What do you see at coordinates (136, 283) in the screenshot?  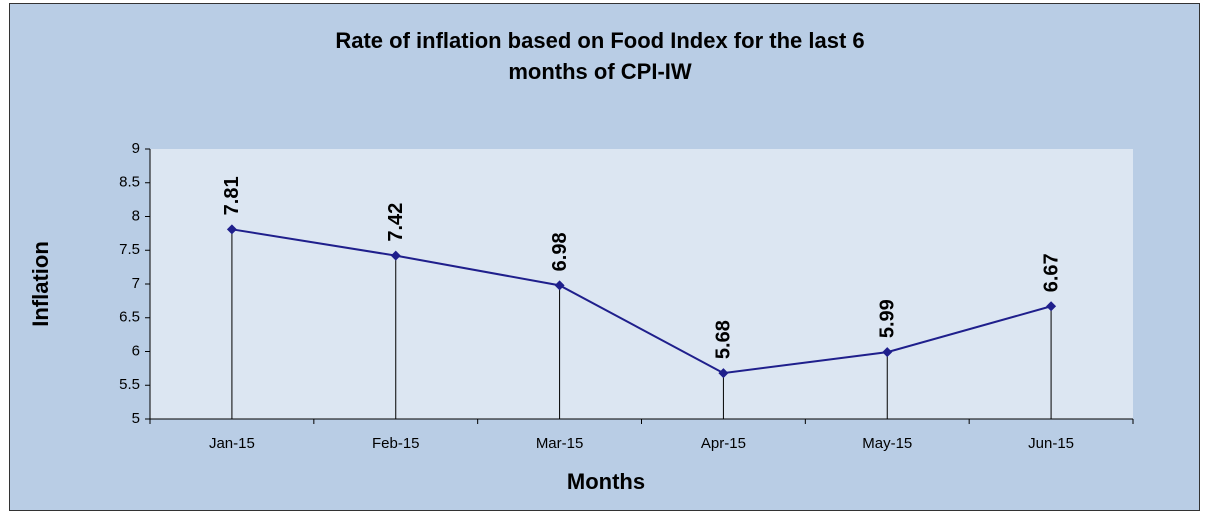 I see `y-tick-label: 7` at bounding box center [136, 283].